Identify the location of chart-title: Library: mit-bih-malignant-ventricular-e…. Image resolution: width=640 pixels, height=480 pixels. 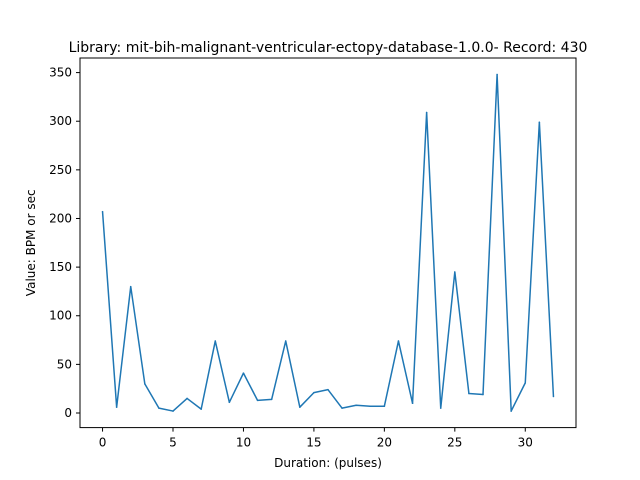
(328, 48).